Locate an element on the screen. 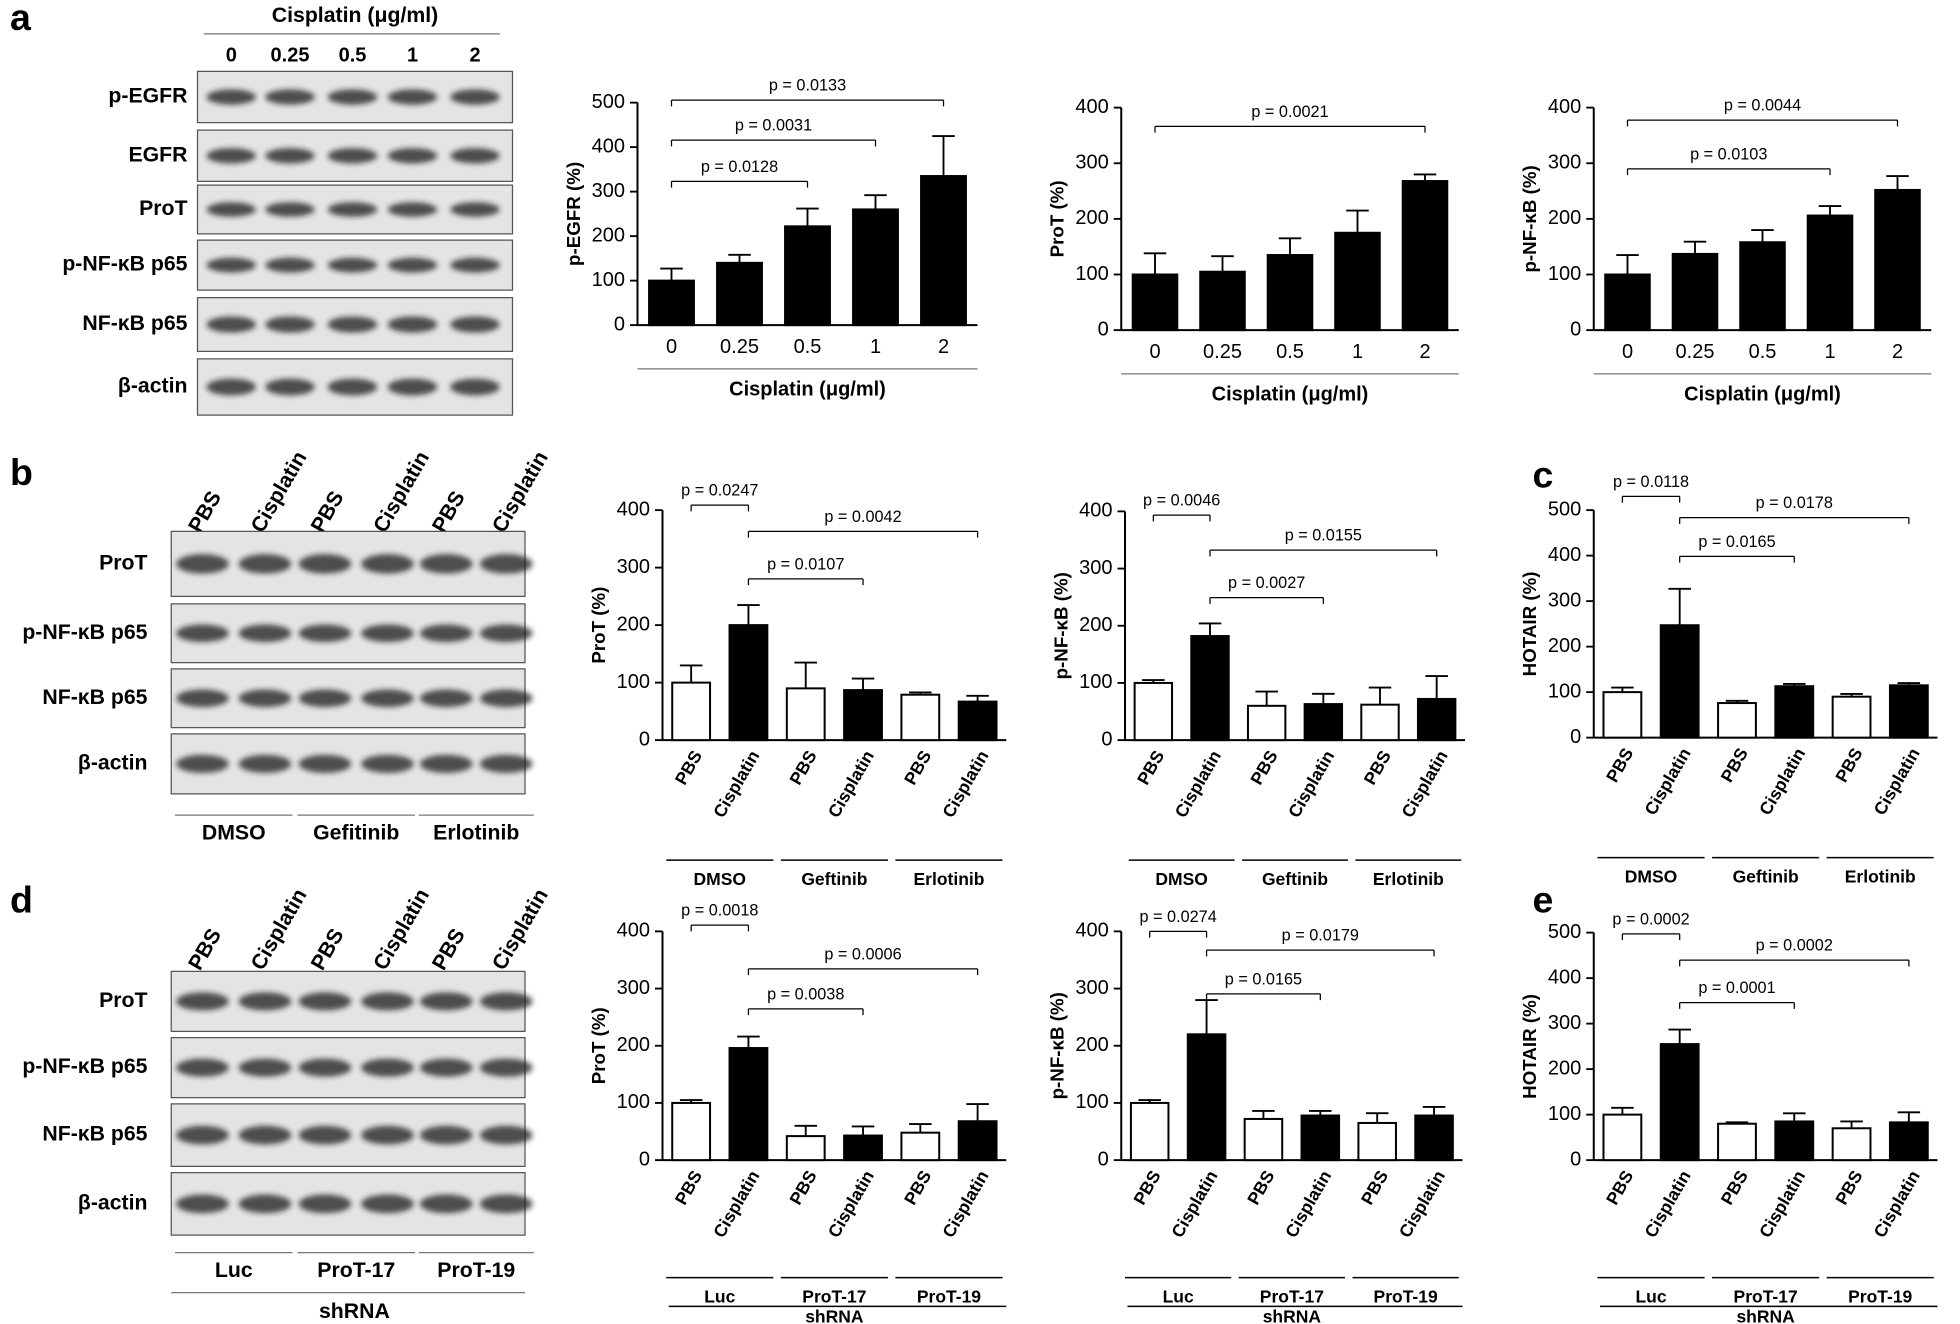 The width and height of the screenshot is (1960, 1324). p-value: p = 0.0044 is located at coordinates (1762, 106).